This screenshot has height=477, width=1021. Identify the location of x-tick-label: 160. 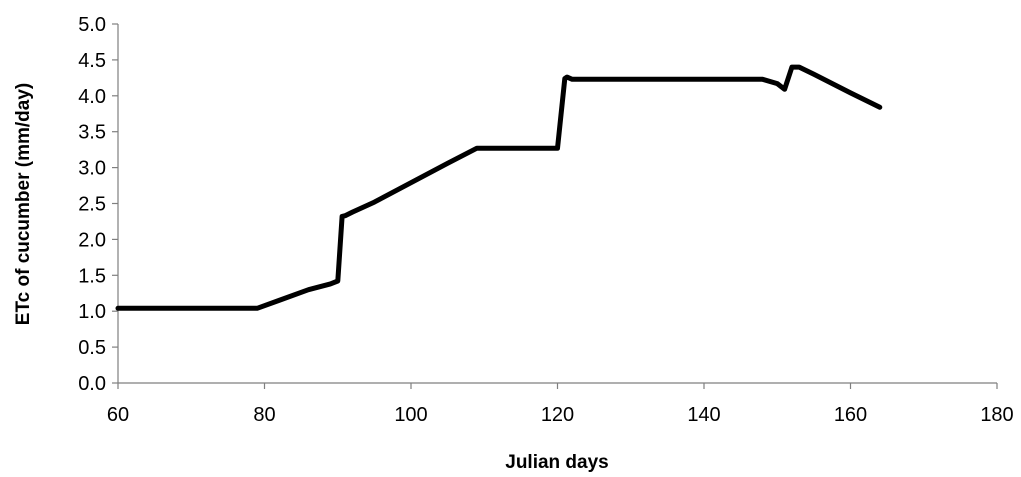
(850, 415).